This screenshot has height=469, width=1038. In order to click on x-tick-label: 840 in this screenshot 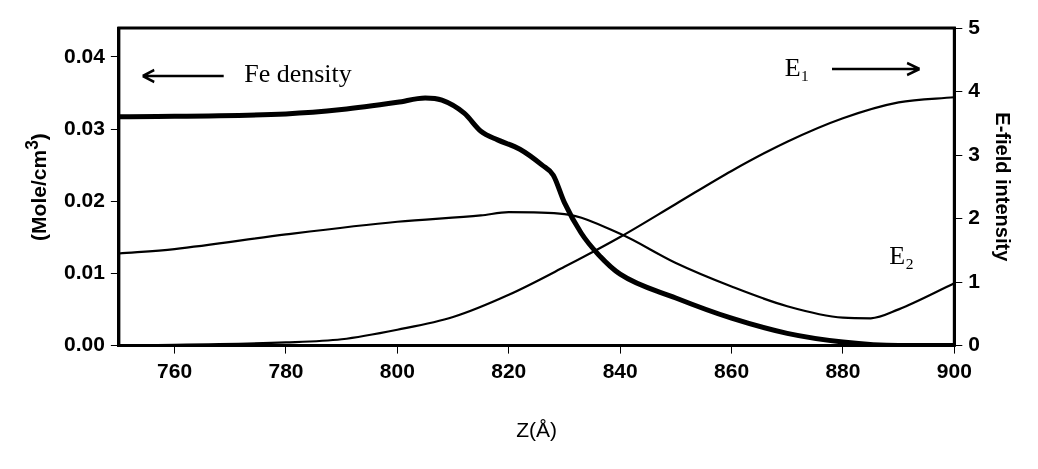, I will do `click(620, 370)`.